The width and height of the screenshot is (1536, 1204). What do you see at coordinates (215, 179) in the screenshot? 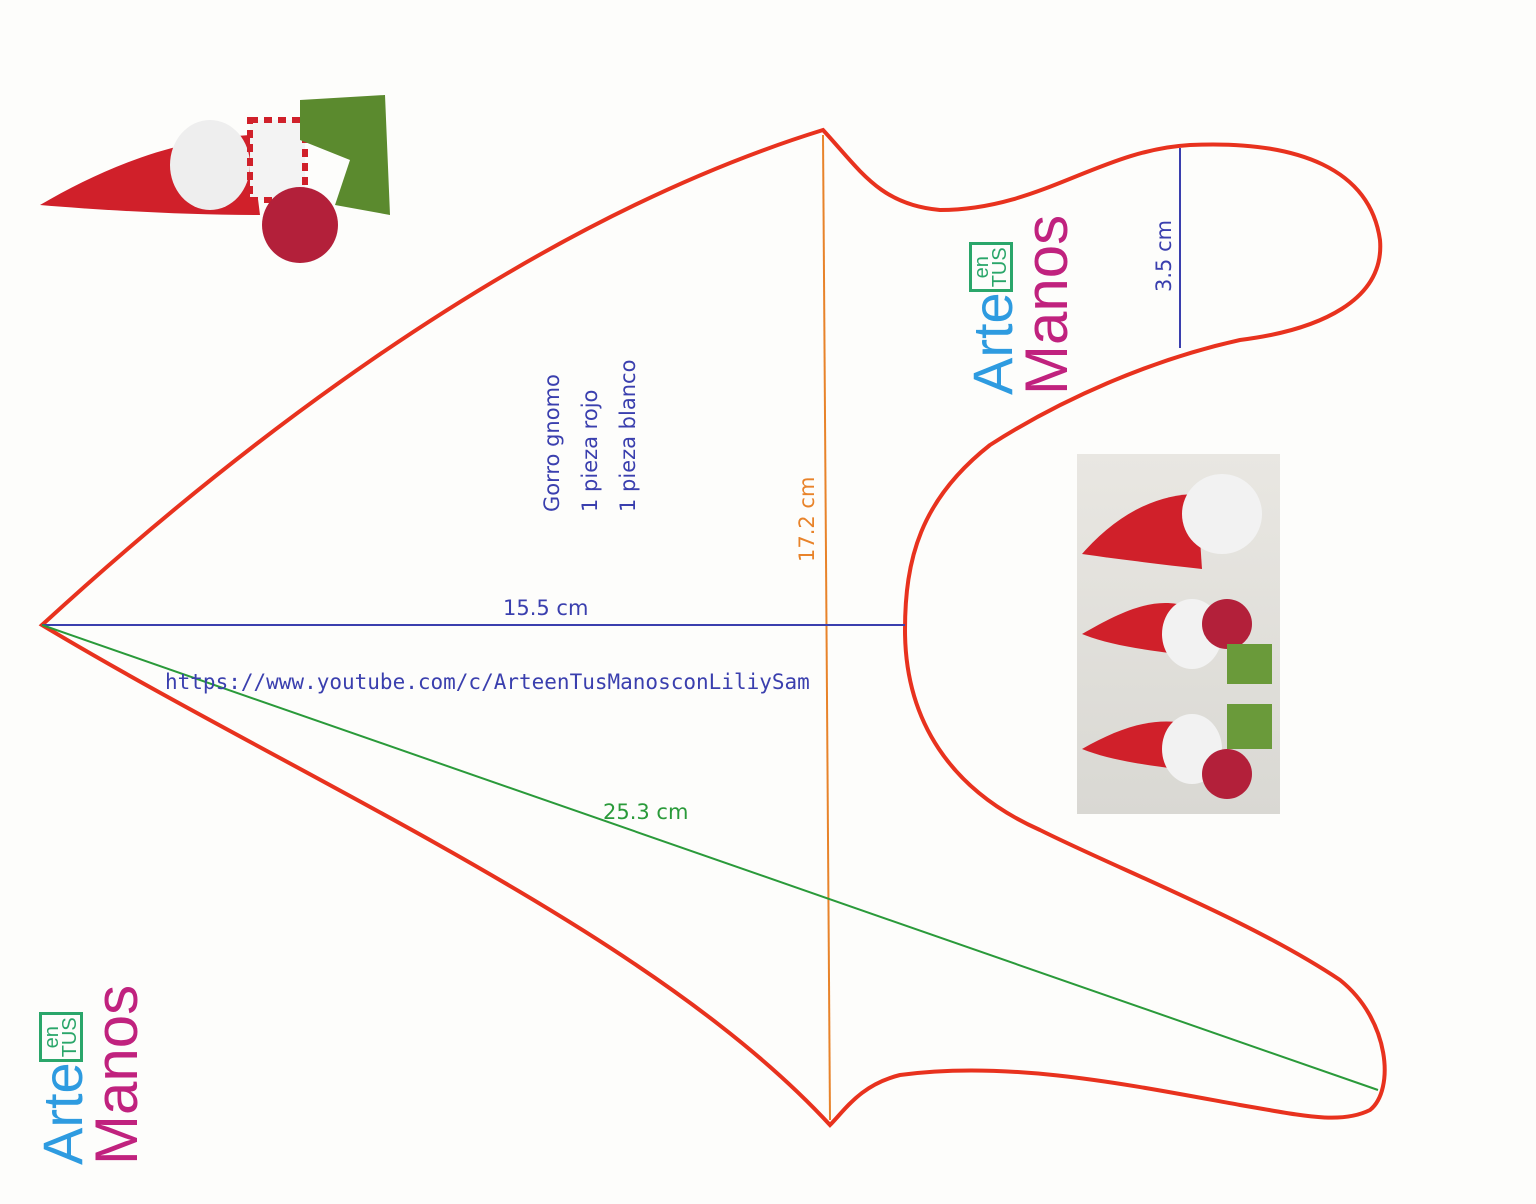
I see `gnome-image-top` at bounding box center [215, 179].